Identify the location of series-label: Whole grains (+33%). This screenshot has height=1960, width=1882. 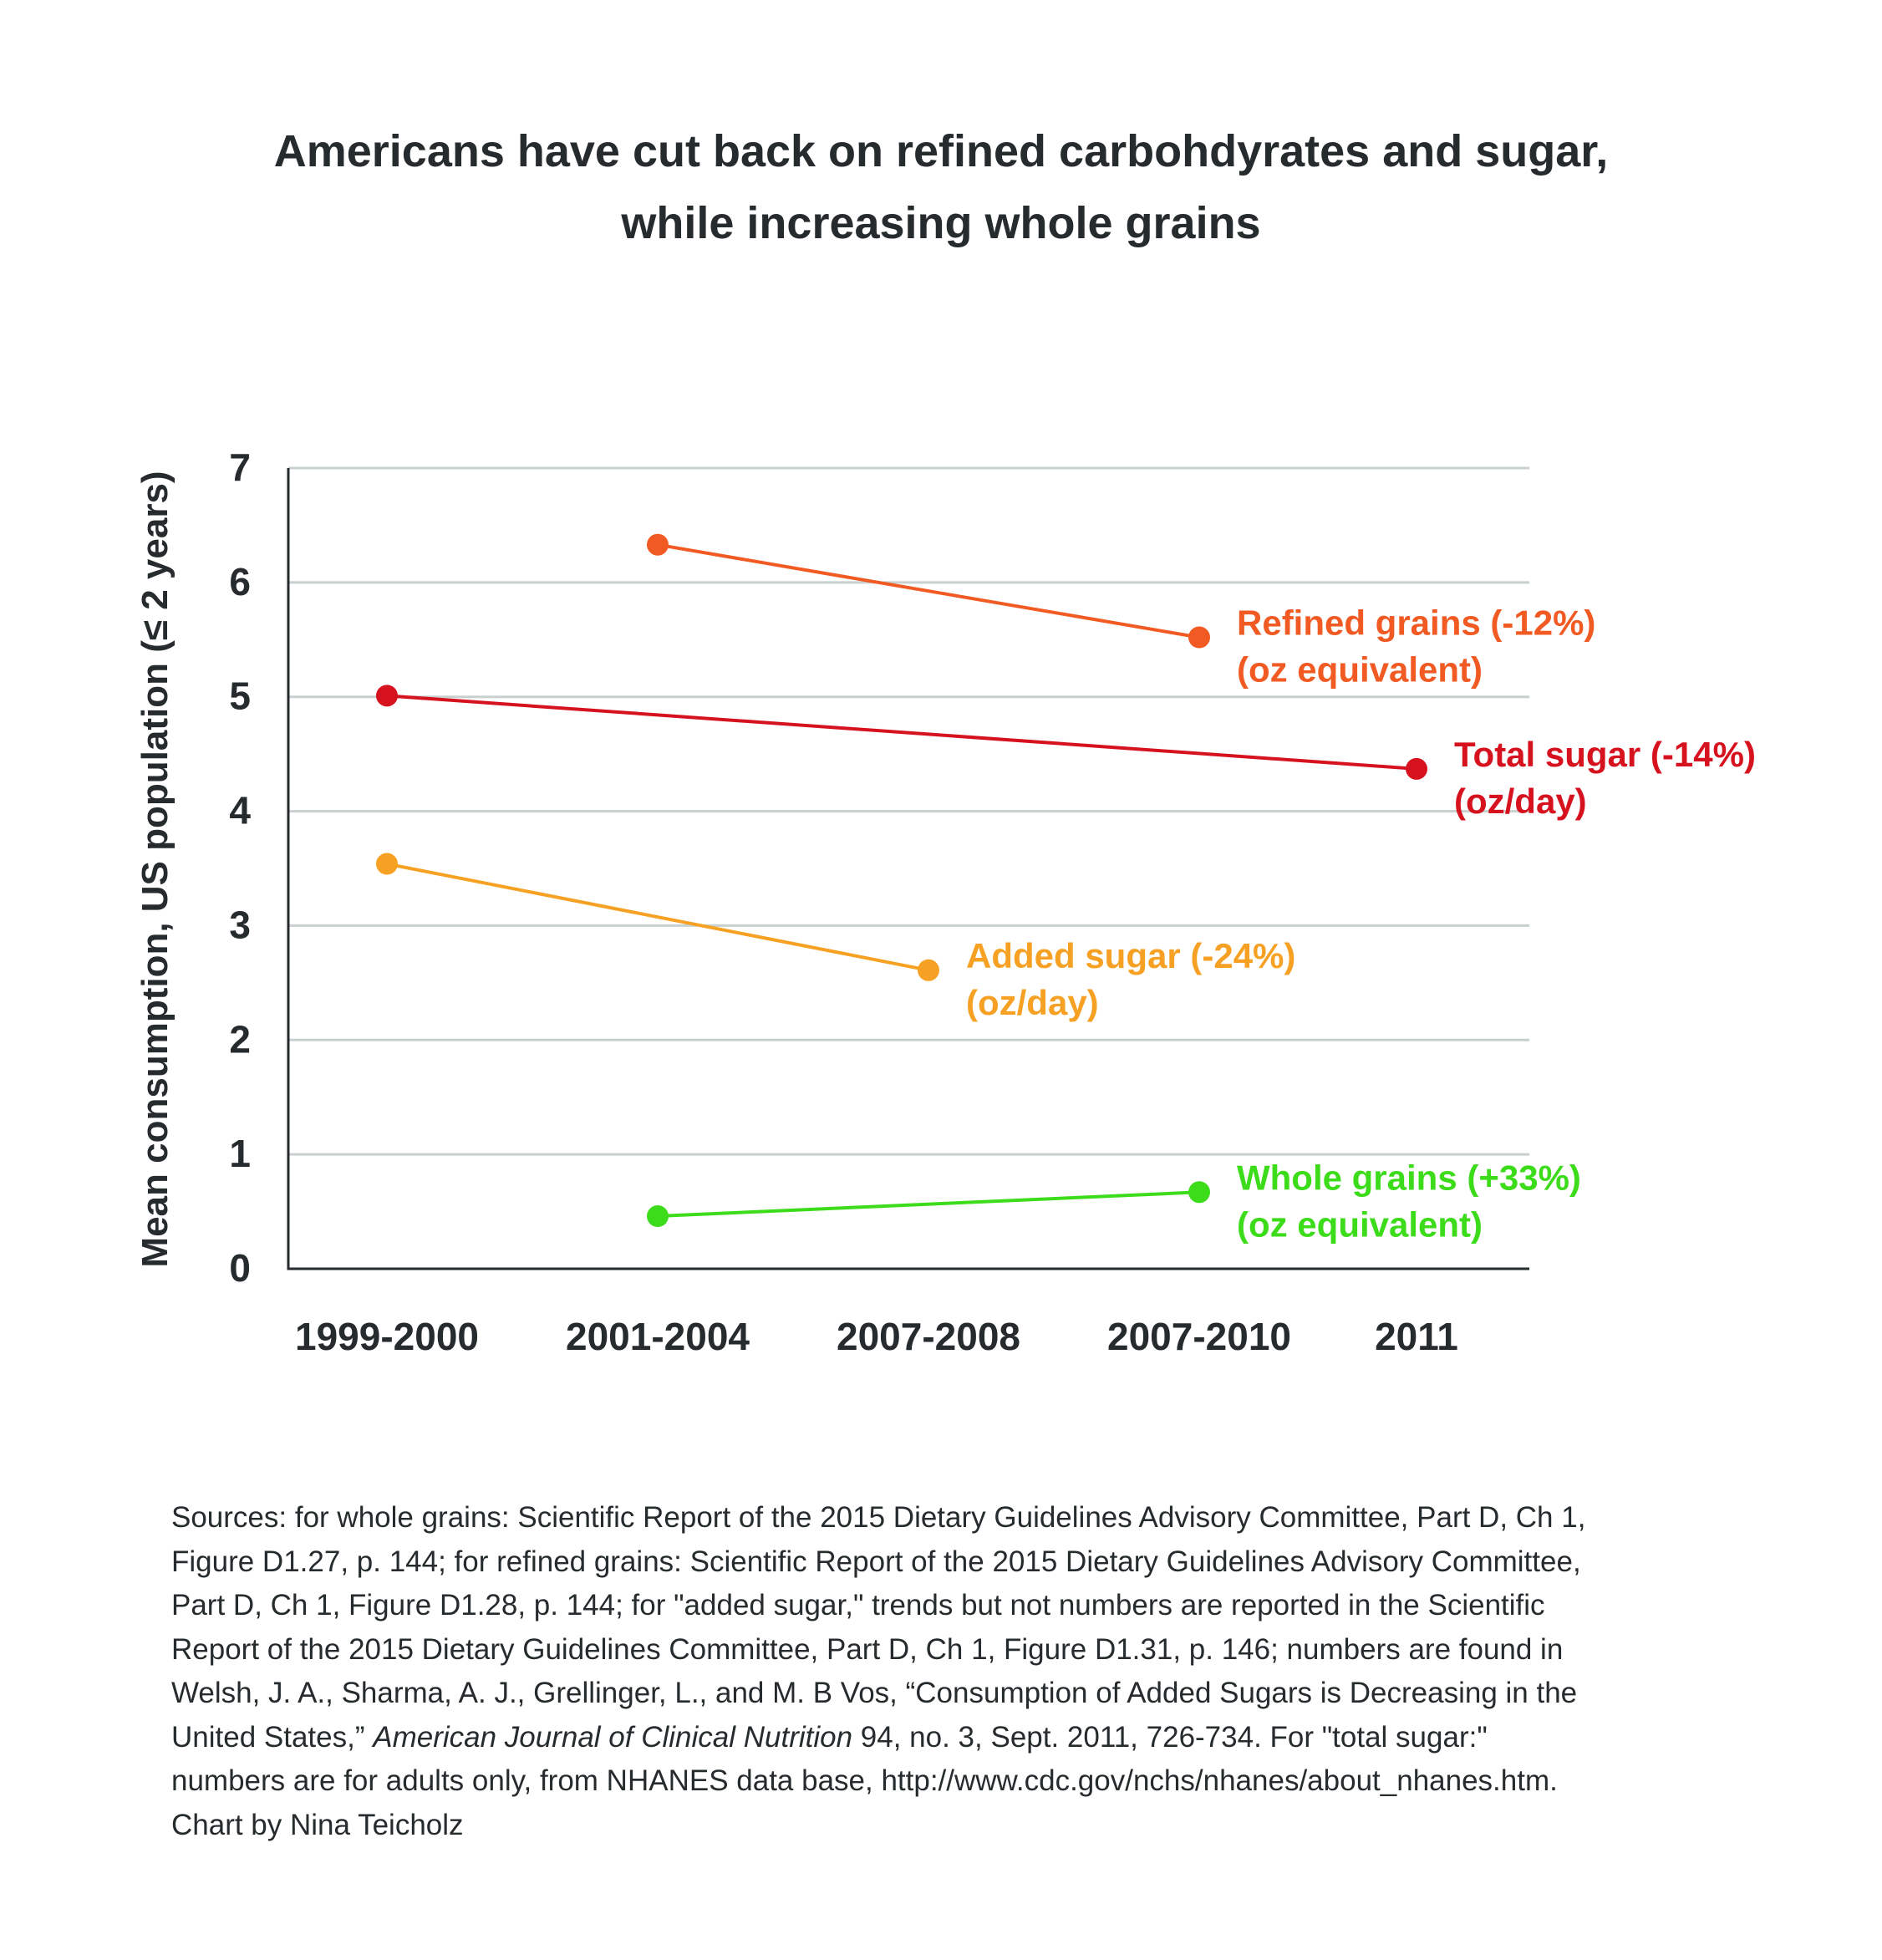
(1409, 1177).